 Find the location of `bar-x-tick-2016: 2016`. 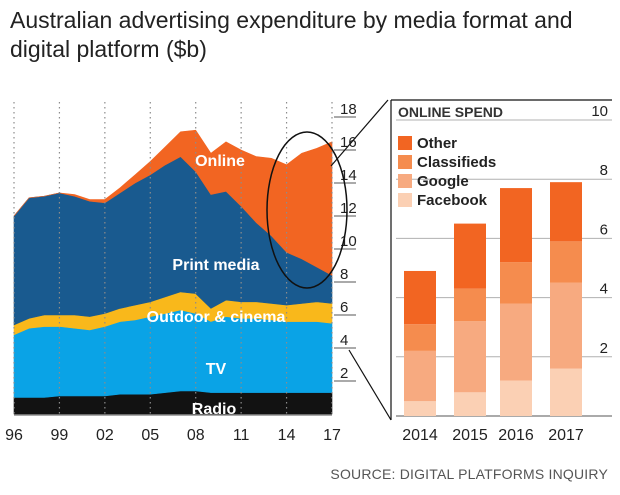

bar-x-tick-2016: 2016 is located at coordinates (516, 435).